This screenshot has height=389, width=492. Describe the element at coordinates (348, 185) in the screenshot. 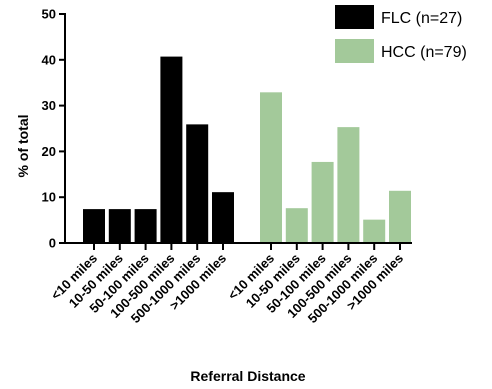

I see `bar-s1-c3` at that location.